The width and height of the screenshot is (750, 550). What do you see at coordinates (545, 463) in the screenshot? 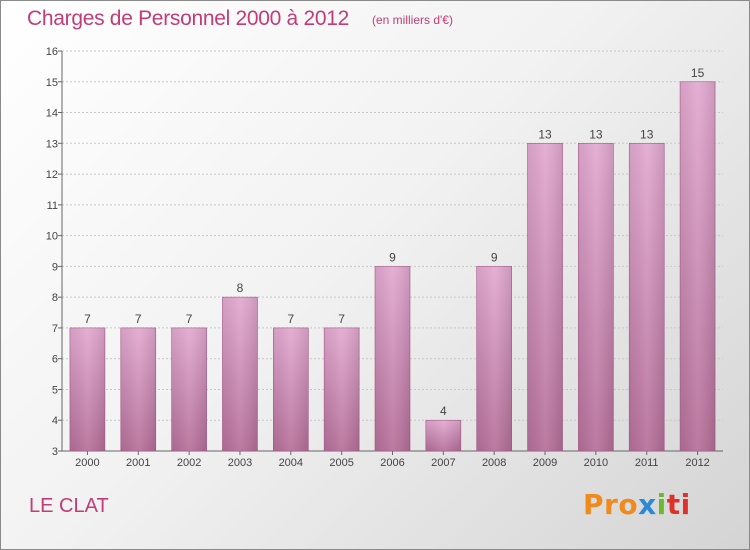
I see `x-tick-label: 2009` at bounding box center [545, 463].